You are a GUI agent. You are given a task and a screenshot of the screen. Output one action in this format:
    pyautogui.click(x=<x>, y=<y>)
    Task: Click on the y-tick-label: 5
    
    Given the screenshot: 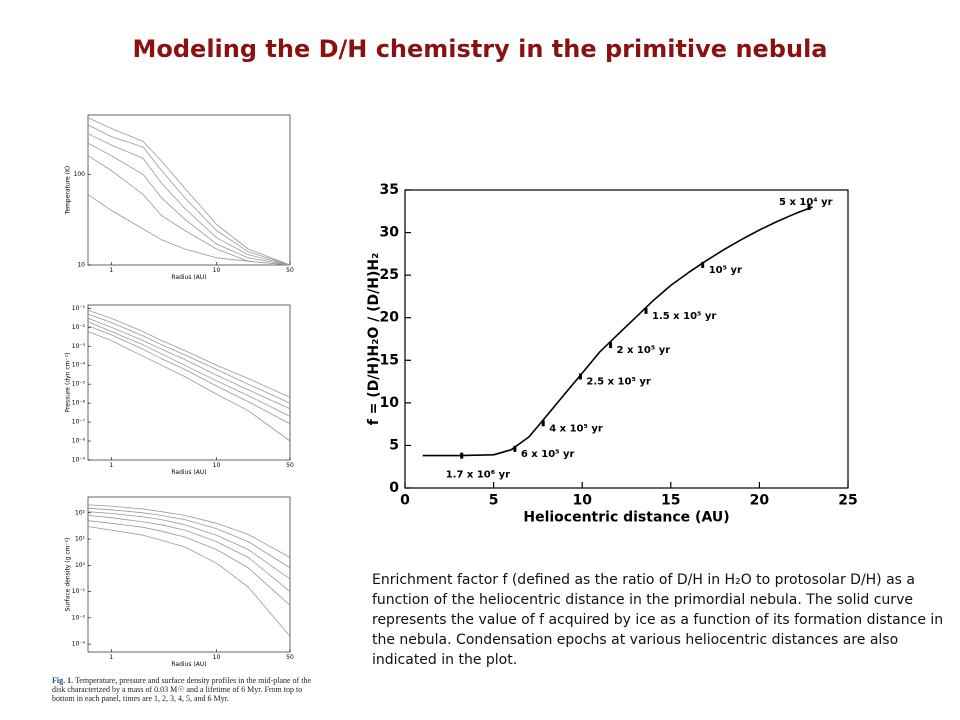 What is the action you would take?
    pyautogui.click(x=394, y=445)
    